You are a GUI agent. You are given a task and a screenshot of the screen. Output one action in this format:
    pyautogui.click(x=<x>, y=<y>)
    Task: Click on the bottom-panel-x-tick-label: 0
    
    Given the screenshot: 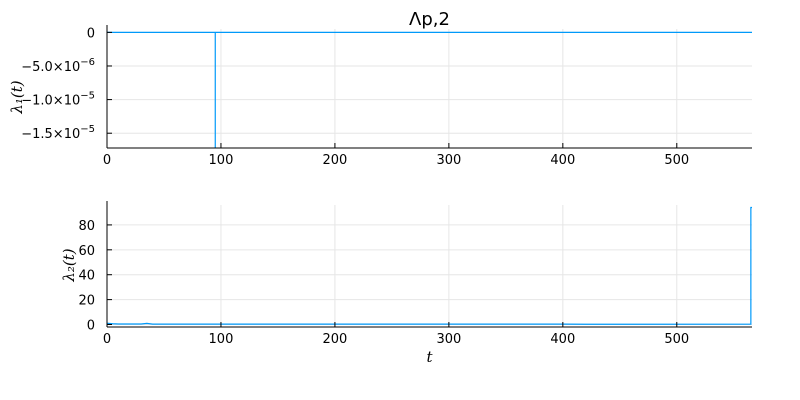 What is the action you would take?
    pyautogui.click(x=107, y=339)
    